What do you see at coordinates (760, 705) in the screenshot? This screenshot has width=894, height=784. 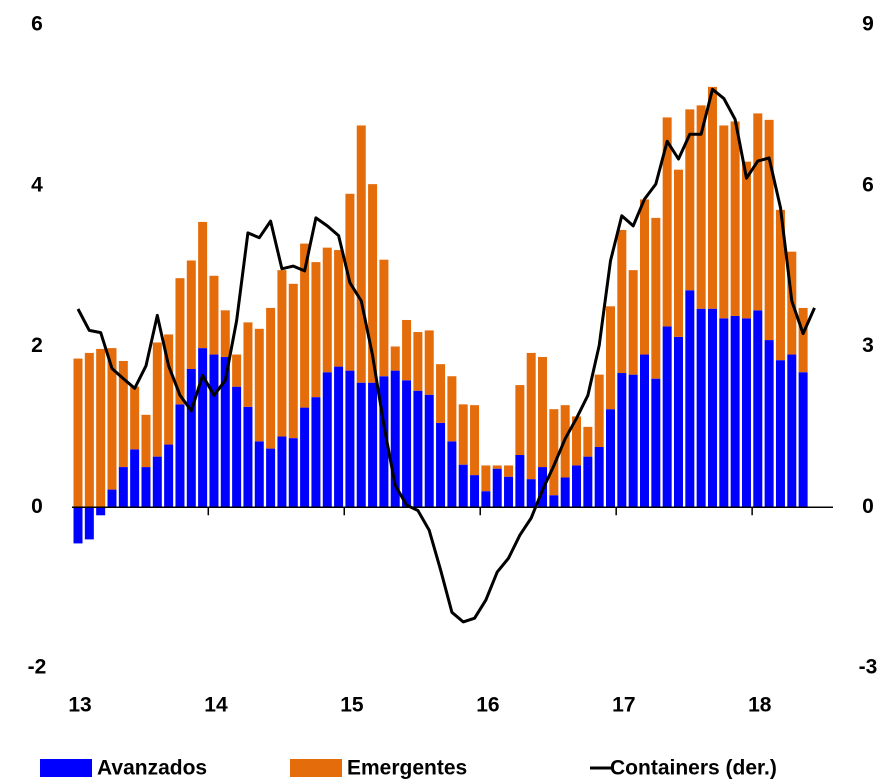 I see `x-tick-label: 18` at bounding box center [760, 705].